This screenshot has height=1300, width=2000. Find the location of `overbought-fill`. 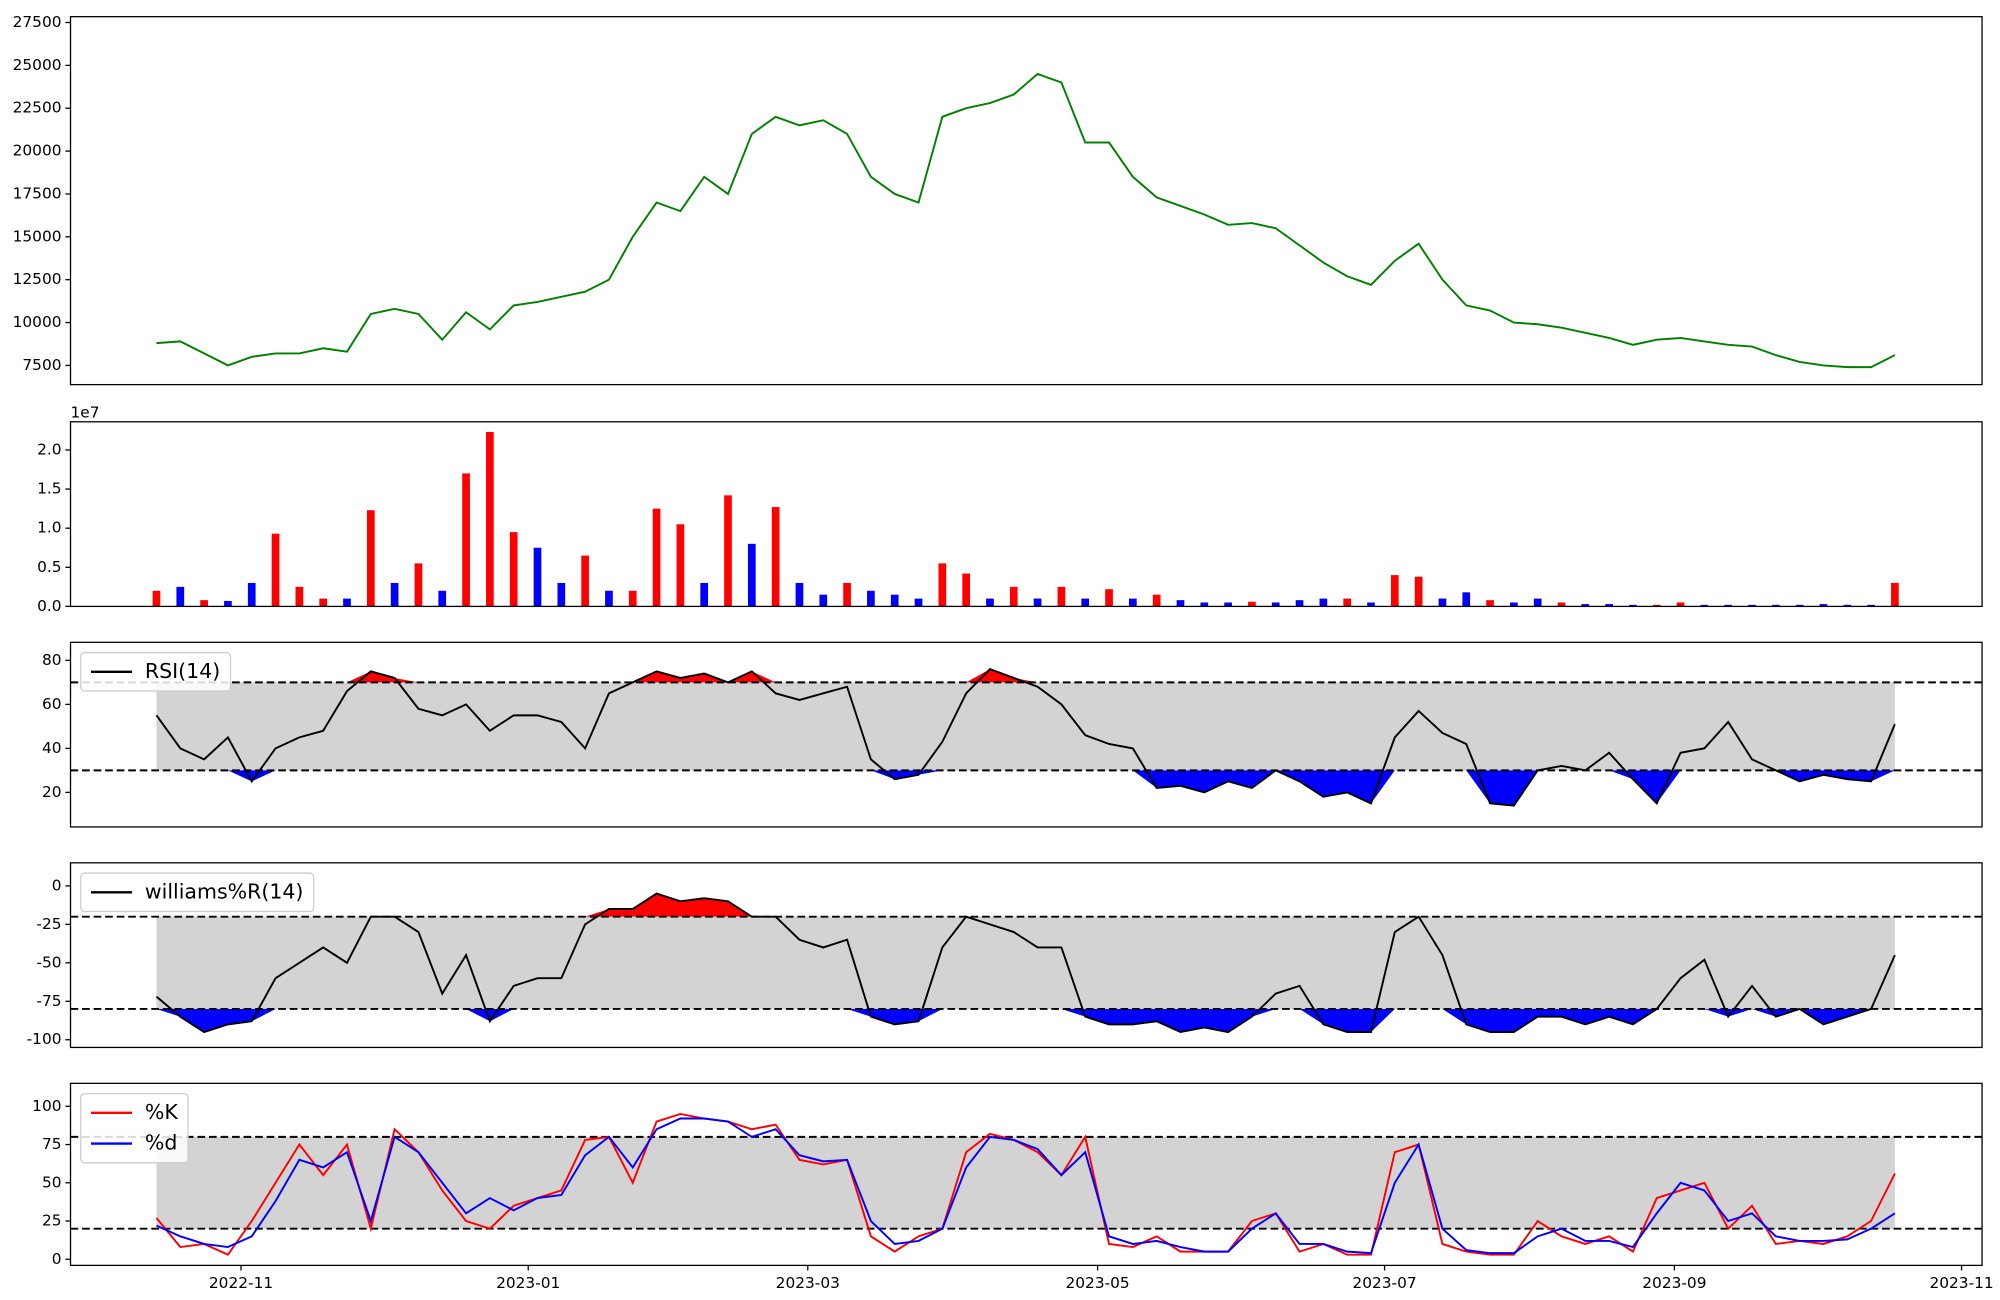

overbought-fill is located at coordinates (1025, 676).